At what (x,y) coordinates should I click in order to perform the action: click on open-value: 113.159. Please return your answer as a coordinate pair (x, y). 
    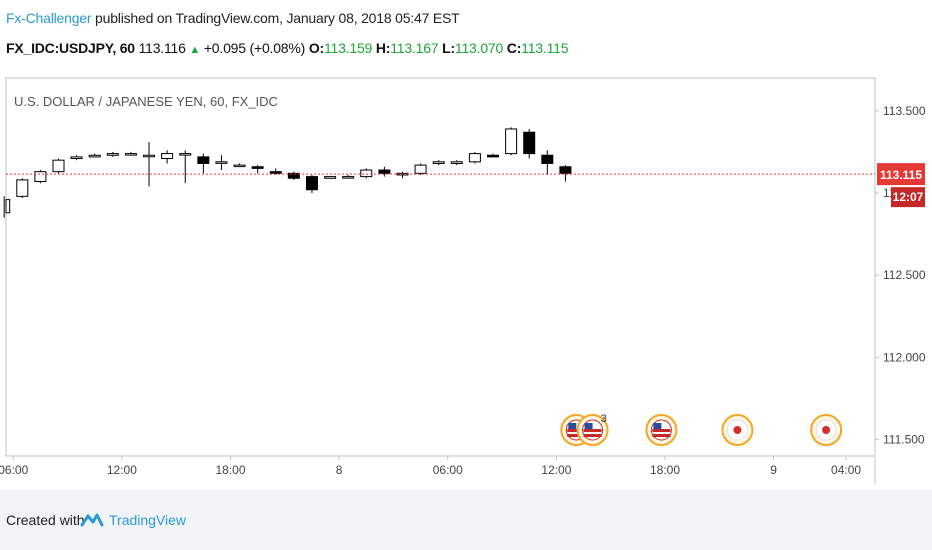
    Looking at the image, I should click on (348, 48).